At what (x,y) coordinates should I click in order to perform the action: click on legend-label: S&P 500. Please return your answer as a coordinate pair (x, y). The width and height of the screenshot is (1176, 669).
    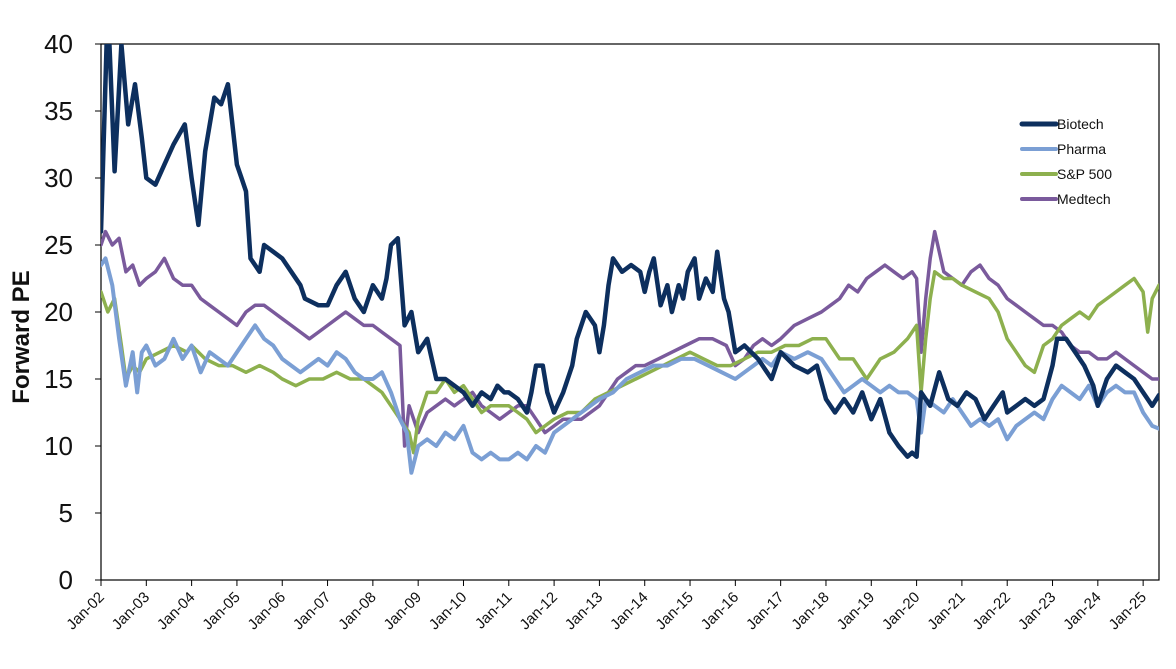
    Looking at the image, I should click on (1084, 174).